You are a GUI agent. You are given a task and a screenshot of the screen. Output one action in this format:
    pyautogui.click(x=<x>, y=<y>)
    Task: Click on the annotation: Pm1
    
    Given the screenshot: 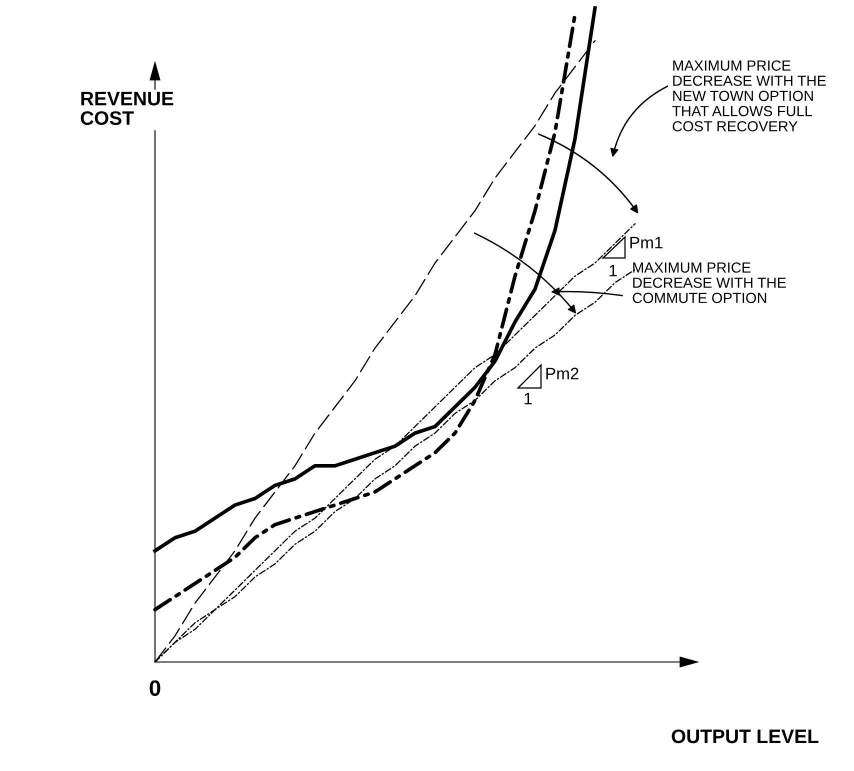 What is the action you would take?
    pyautogui.click(x=646, y=242)
    